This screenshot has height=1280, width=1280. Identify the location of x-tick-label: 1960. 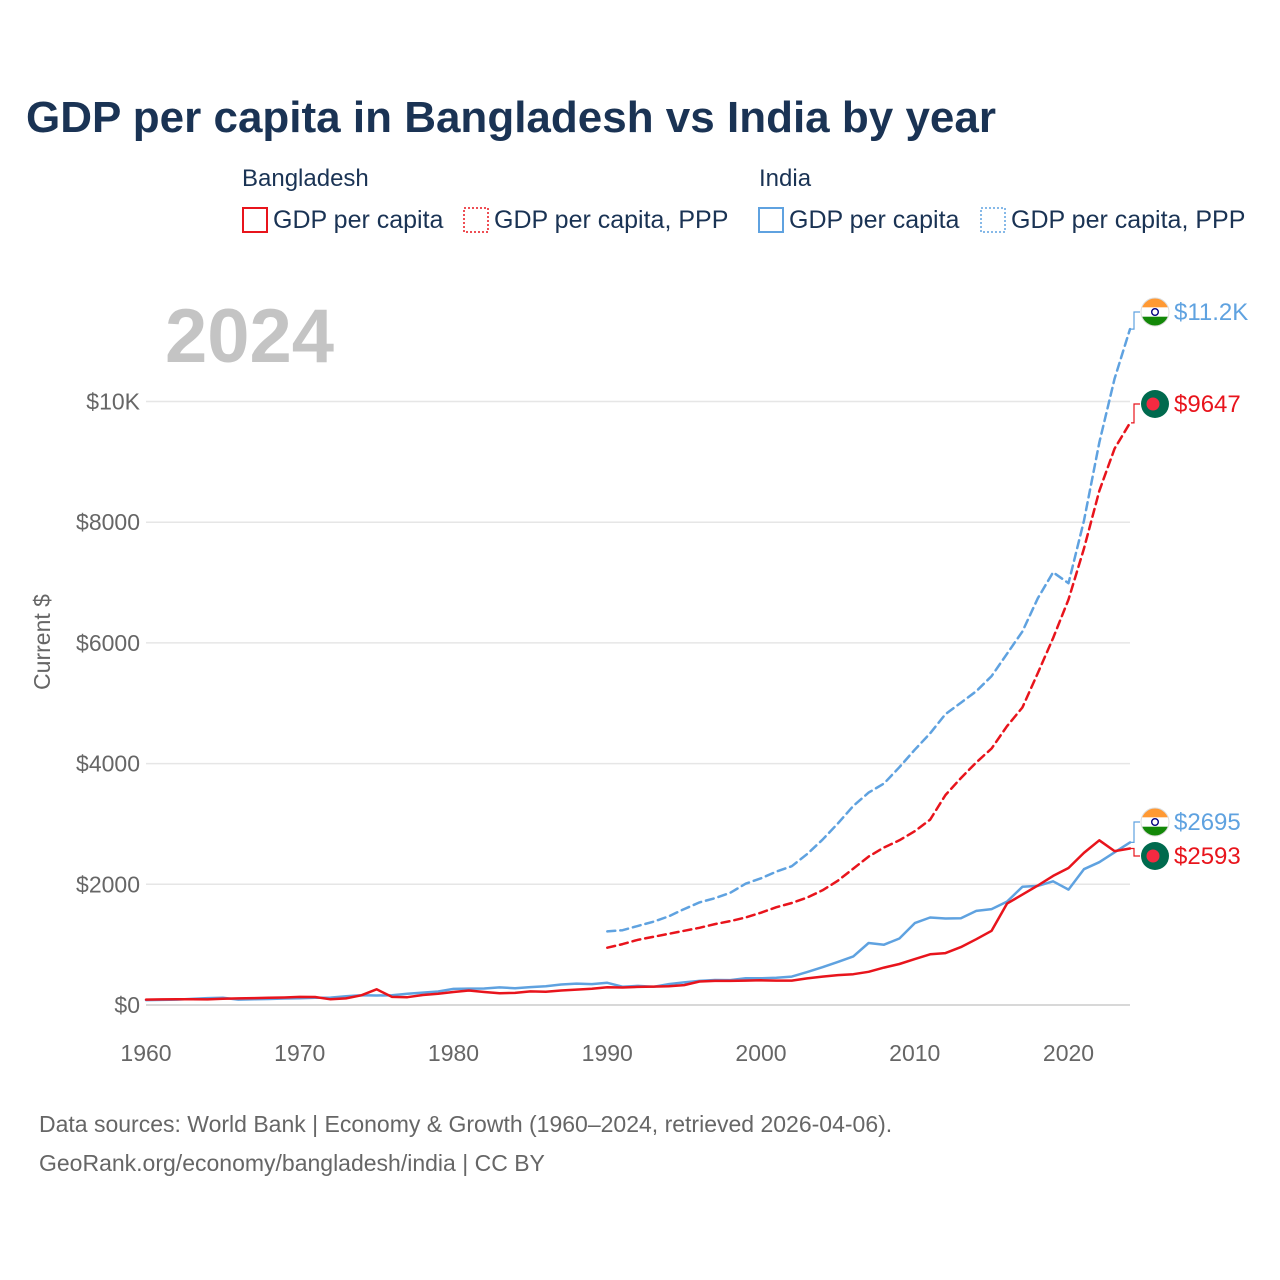
(145, 1053).